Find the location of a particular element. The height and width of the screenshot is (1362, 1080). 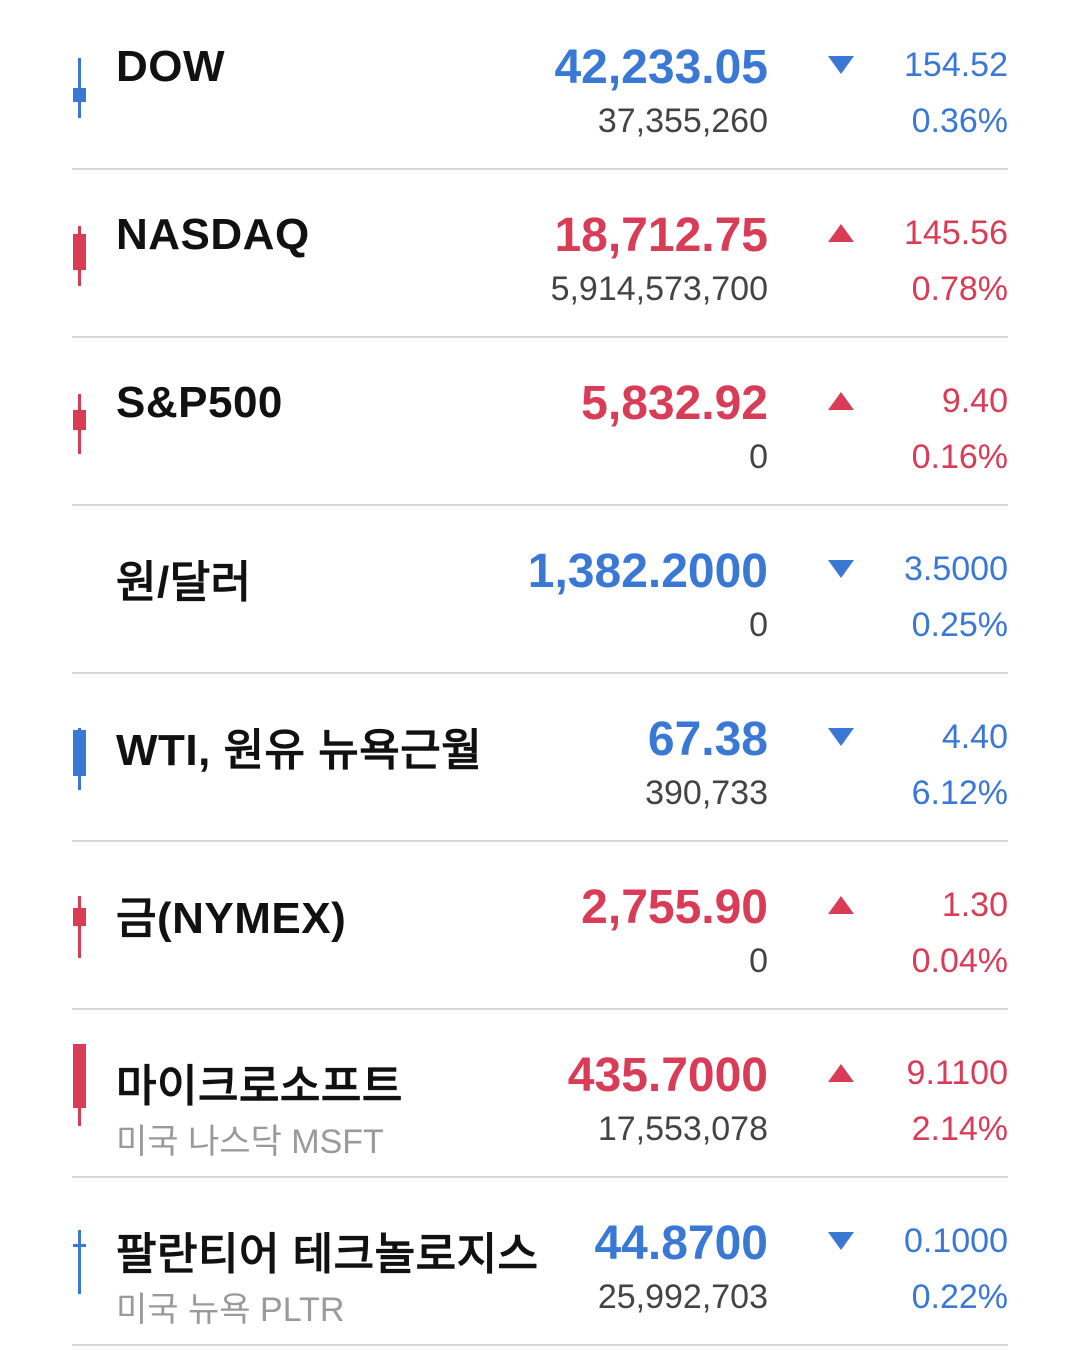

change-percent: 0.78% is located at coordinates (959, 289).